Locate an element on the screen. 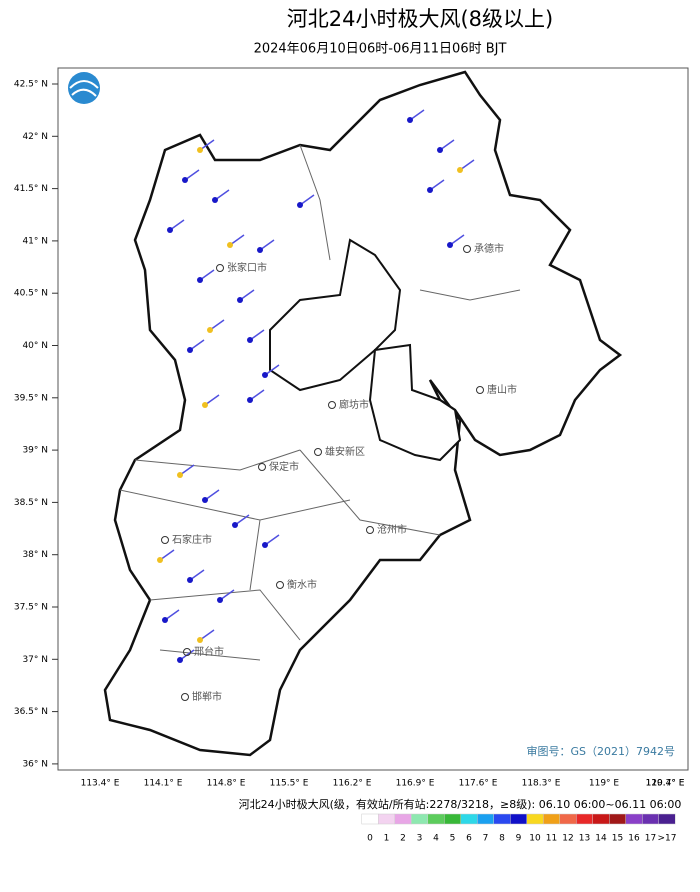  legend-label: 0 is located at coordinates (370, 839).